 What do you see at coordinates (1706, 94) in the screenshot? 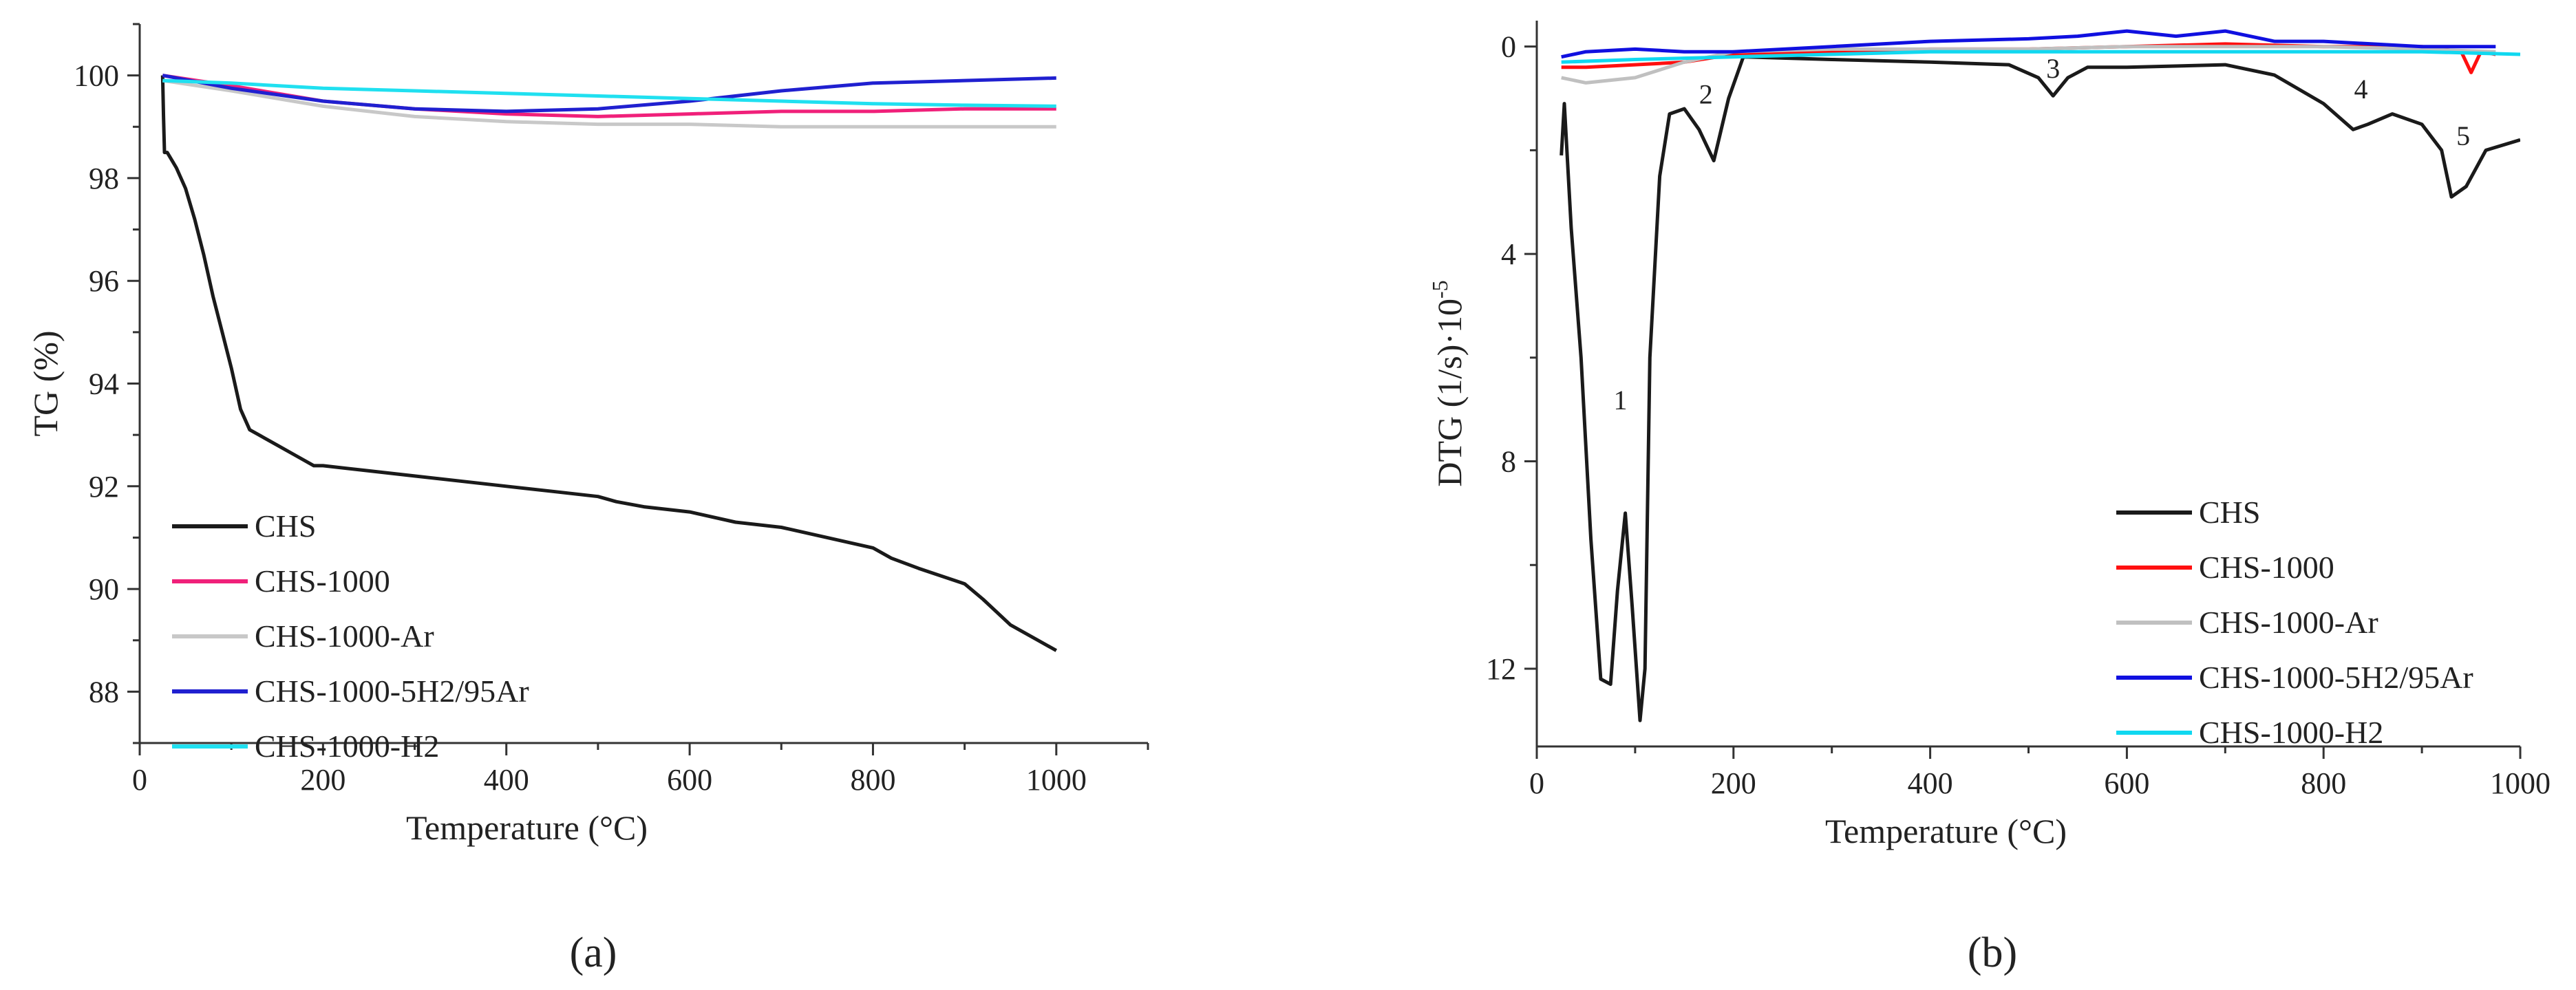
I see `peak-label: 2` at bounding box center [1706, 94].